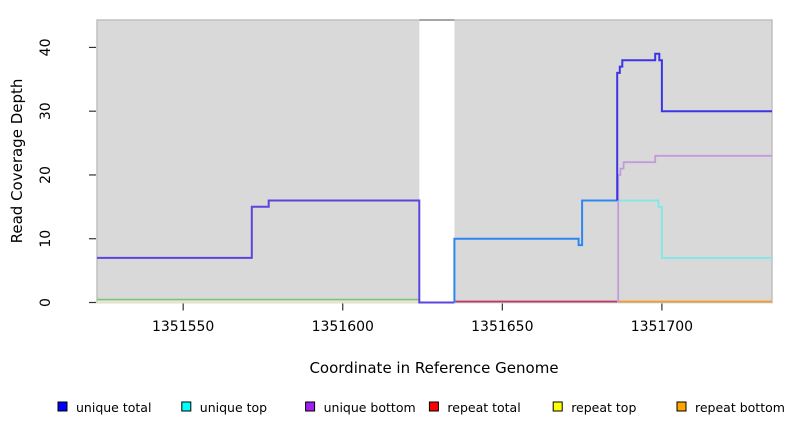  What do you see at coordinates (740, 407) in the screenshot?
I see `legend-label: repeat bottom` at bounding box center [740, 407].